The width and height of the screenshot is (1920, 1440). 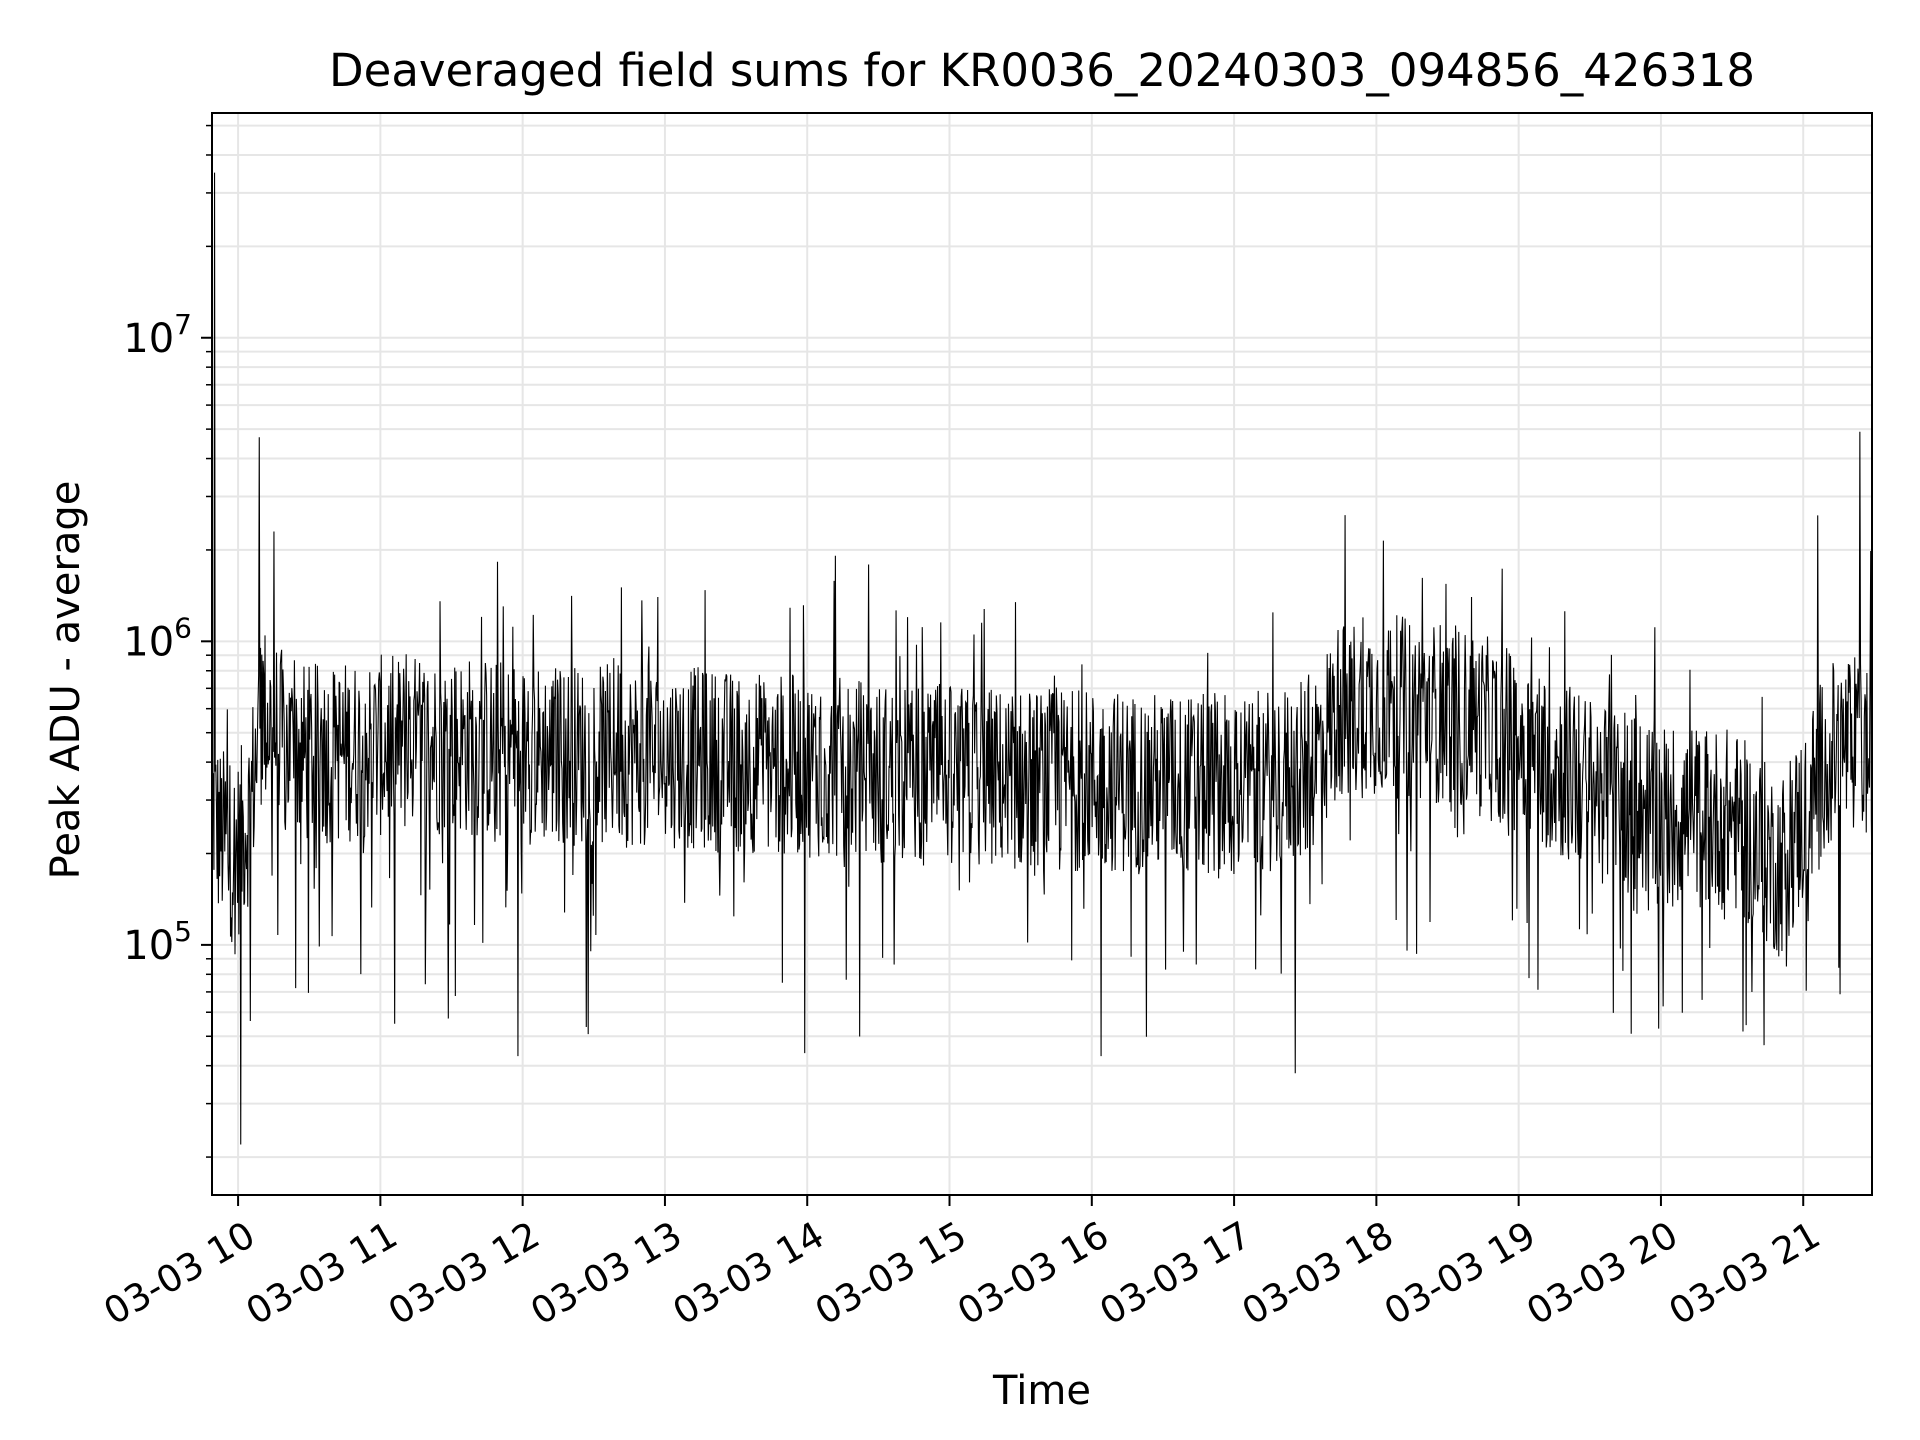 I want to click on x-axis-label: Time, so click(x=1042, y=1391).